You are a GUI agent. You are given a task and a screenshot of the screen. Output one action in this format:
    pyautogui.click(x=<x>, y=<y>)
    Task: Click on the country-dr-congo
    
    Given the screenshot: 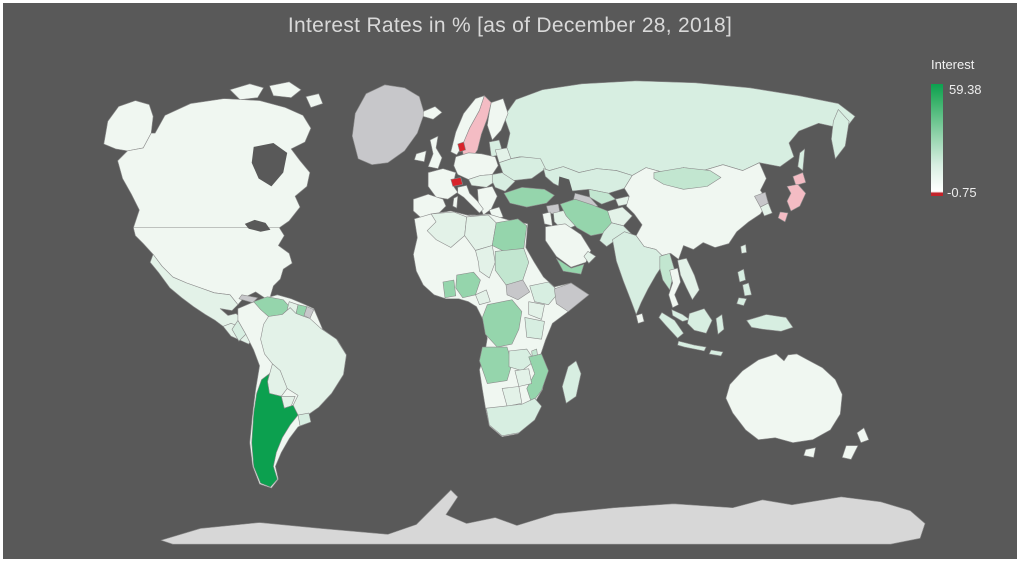 What is the action you would take?
    pyautogui.click(x=502, y=323)
    